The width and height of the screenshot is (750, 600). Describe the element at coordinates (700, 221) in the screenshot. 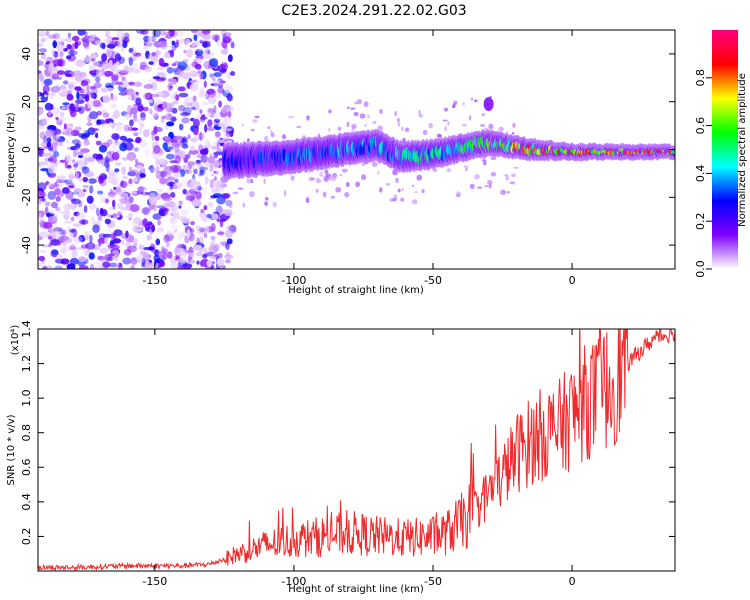

I see `colorbar-tick-label: 0.2` at that location.